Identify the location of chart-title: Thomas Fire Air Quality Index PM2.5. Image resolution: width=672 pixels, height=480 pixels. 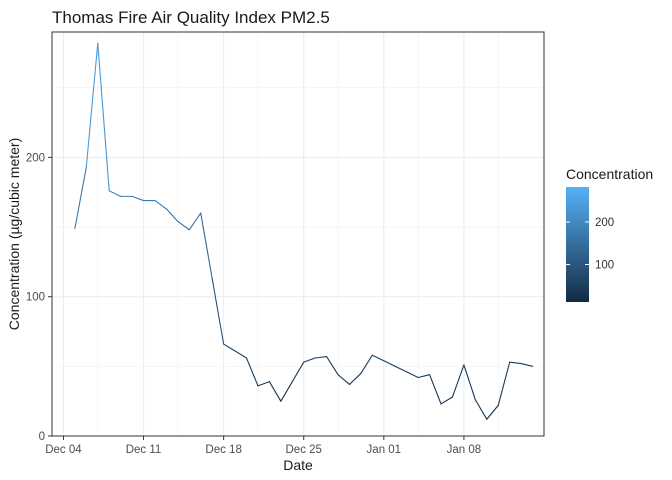
(191, 17).